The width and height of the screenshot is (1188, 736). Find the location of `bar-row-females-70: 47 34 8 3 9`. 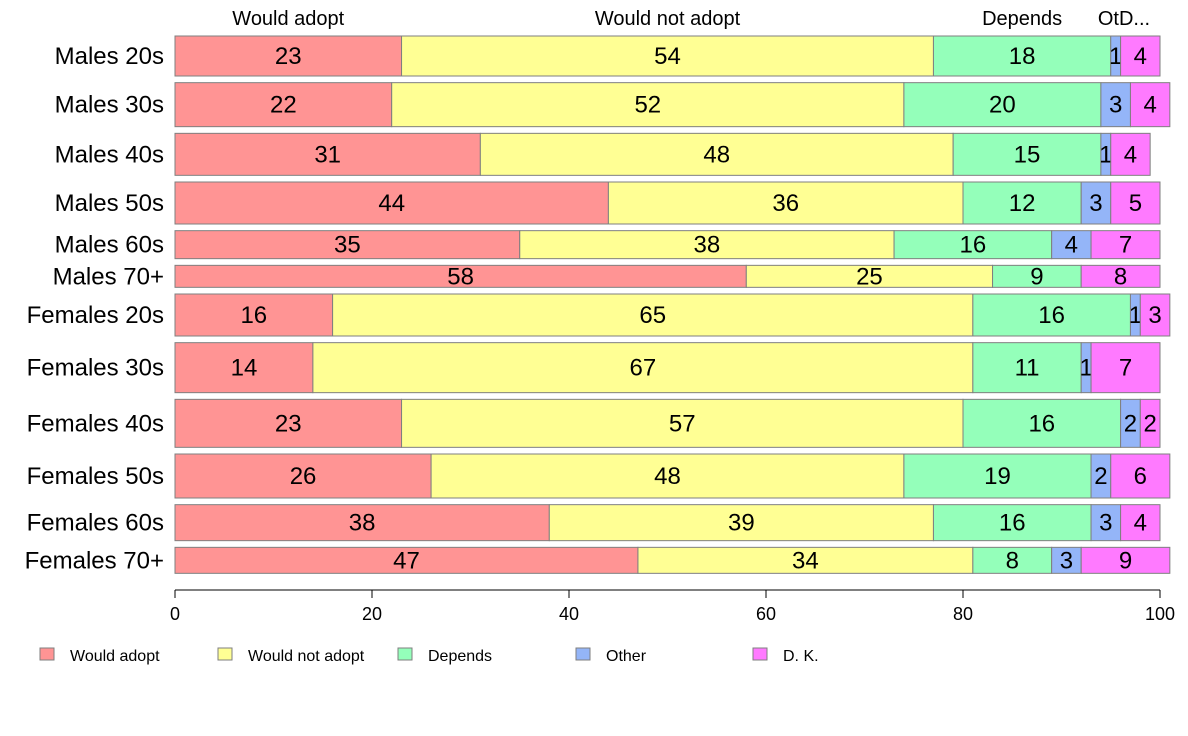

bar-row-females-70: 47 34 8 3 9 is located at coordinates (672, 560).